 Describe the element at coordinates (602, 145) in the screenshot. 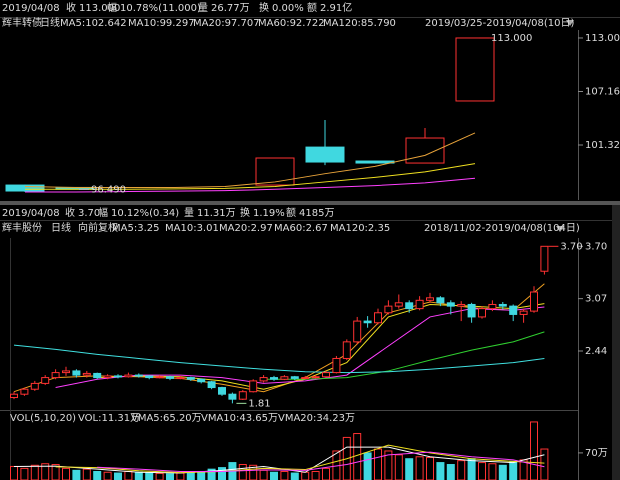

I see `y-tick-label: 101.327` at that location.